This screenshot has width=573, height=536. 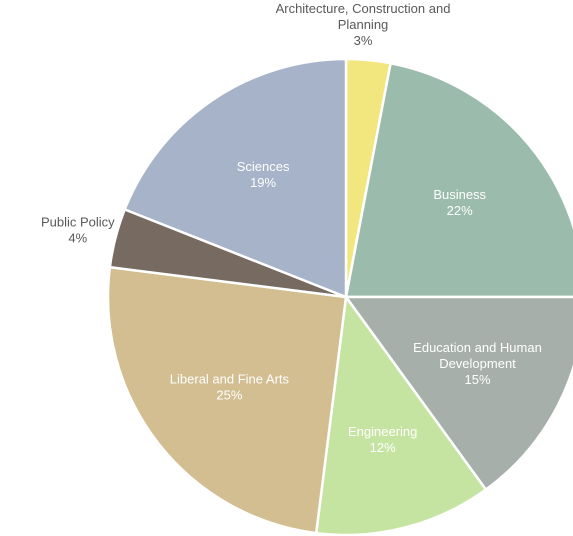 I want to click on pie-label-category: Liberal and Fine Arts, so click(x=230, y=378).